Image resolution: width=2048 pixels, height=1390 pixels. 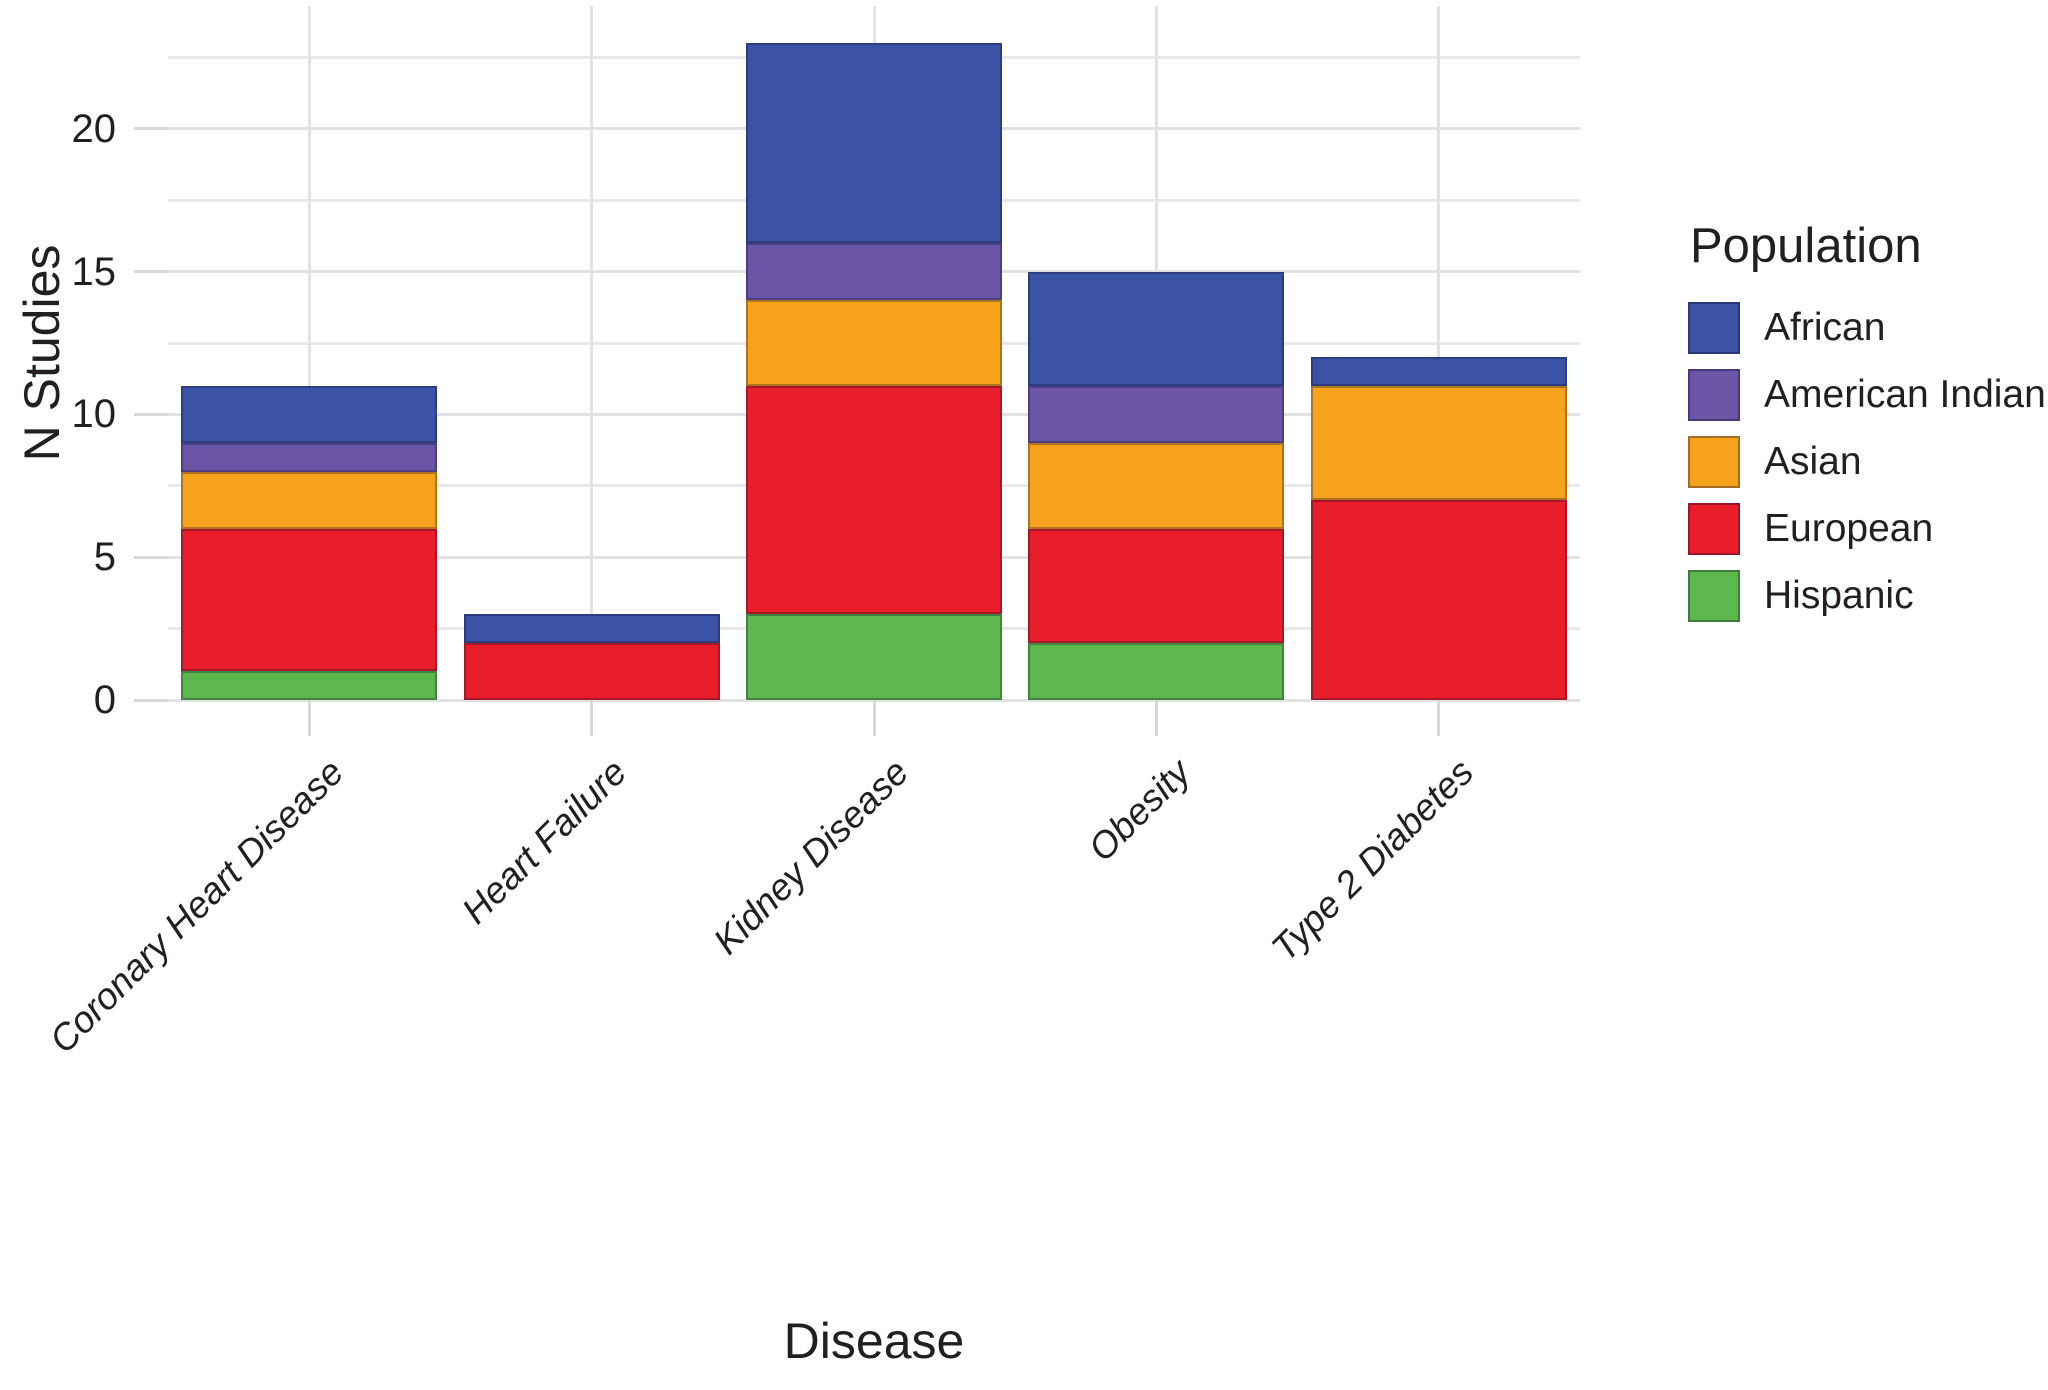 I want to click on legend-item-label: European, so click(x=1849, y=528).